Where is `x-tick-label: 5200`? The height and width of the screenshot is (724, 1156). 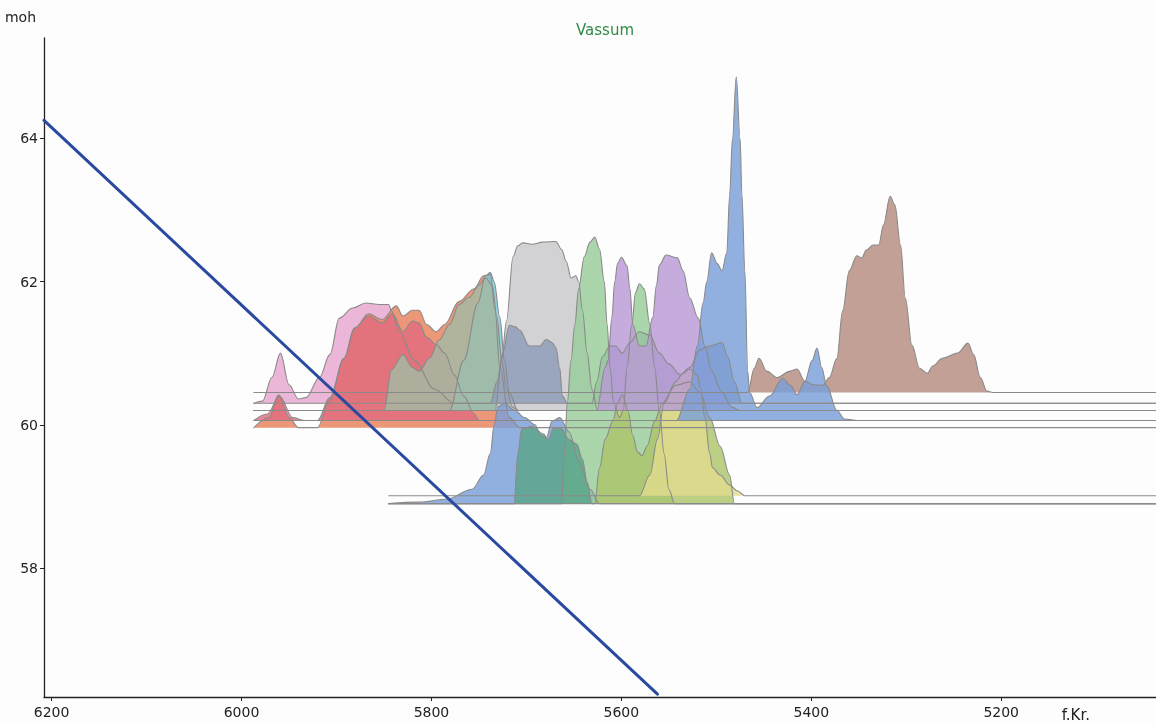 x-tick-label: 5200 is located at coordinates (1001, 712).